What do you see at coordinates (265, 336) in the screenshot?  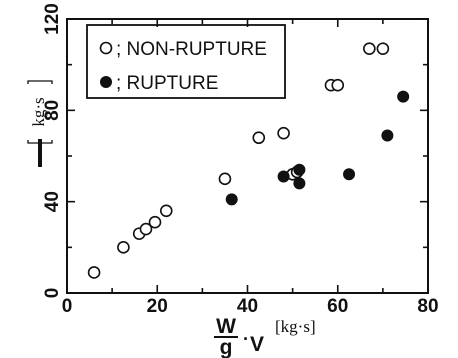 I see `x-axis-label: W g · V [kg·s]` at bounding box center [265, 336].